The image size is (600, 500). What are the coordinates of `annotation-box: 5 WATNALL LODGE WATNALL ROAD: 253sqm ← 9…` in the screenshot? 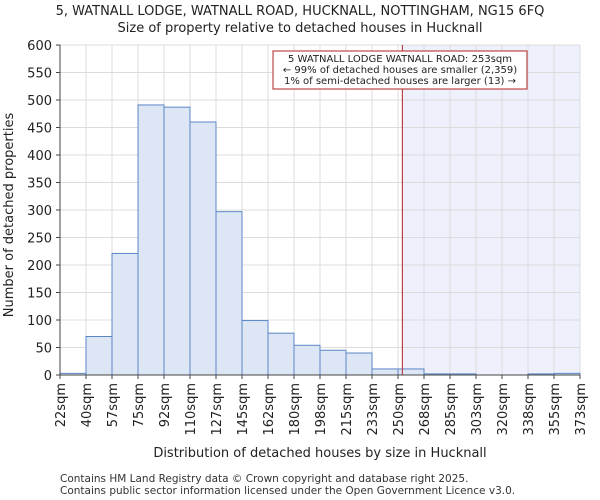 It's located at (400, 70).